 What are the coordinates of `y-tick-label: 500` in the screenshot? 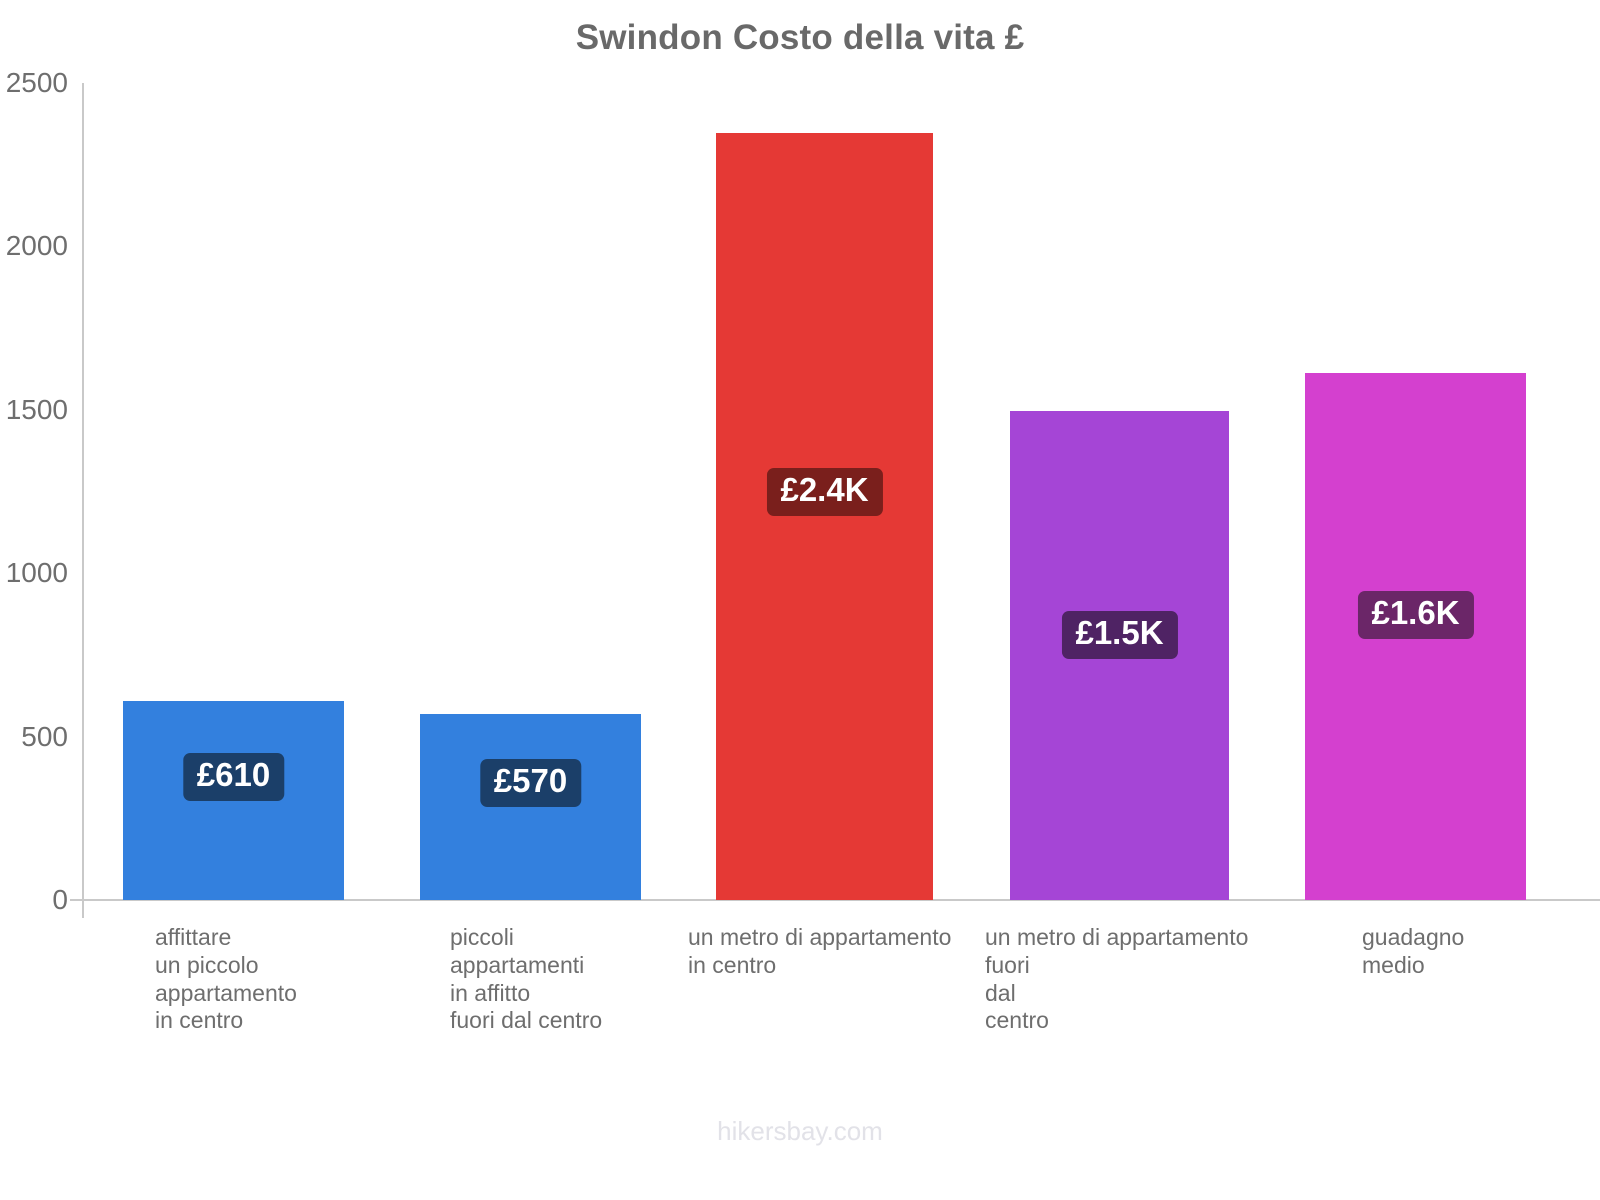 It's located at (44, 736).